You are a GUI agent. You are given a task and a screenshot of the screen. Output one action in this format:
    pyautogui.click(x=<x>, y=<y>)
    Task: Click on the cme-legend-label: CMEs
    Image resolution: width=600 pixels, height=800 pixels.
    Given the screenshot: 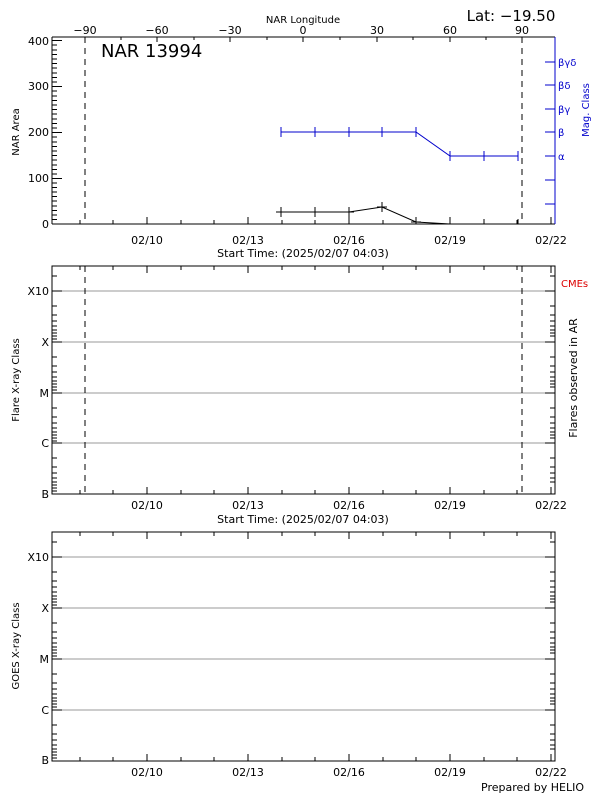 What is the action you would take?
    pyautogui.click(x=574, y=284)
    